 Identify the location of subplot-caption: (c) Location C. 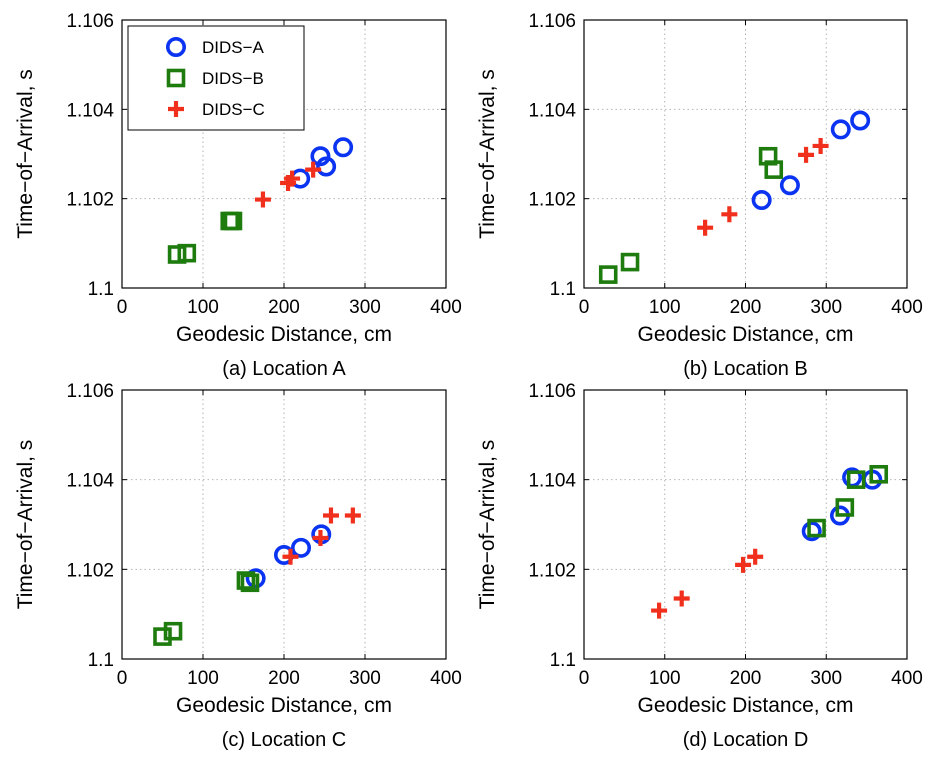
(284, 740).